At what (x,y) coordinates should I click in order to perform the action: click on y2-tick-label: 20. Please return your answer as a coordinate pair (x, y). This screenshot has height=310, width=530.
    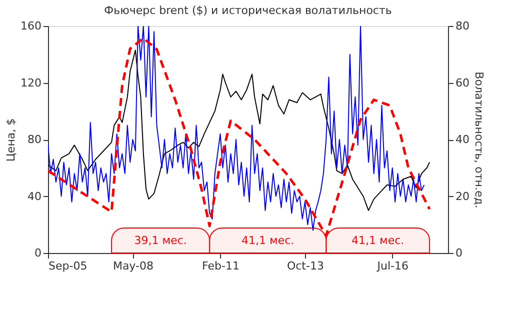
    Looking at the image, I should click on (463, 196).